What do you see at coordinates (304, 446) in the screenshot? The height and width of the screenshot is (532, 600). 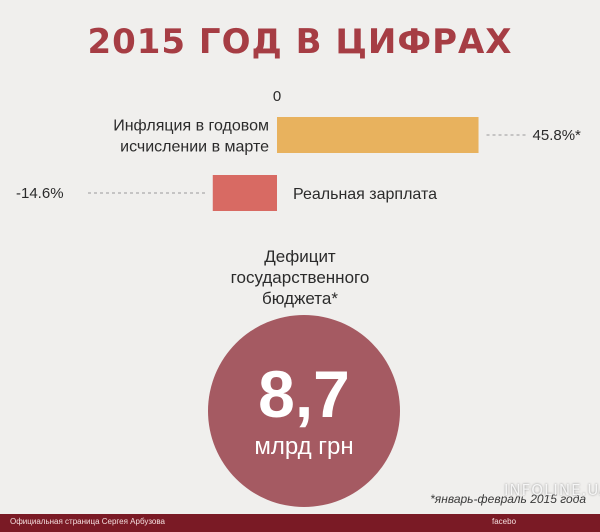 I see `deficit-unit: млрд грн` at bounding box center [304, 446].